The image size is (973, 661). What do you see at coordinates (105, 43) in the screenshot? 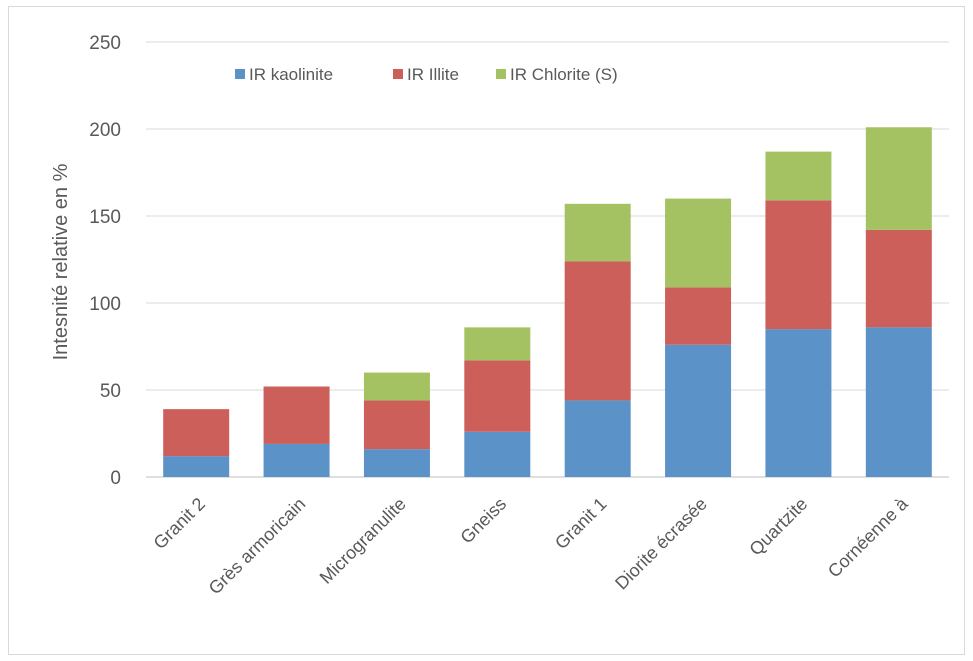
I see `y-tick-label: 250` at bounding box center [105, 43].